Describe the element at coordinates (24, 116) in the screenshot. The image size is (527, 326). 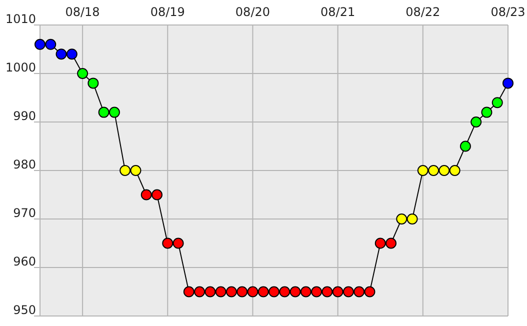
I see `y-tick-label: 990` at that location.